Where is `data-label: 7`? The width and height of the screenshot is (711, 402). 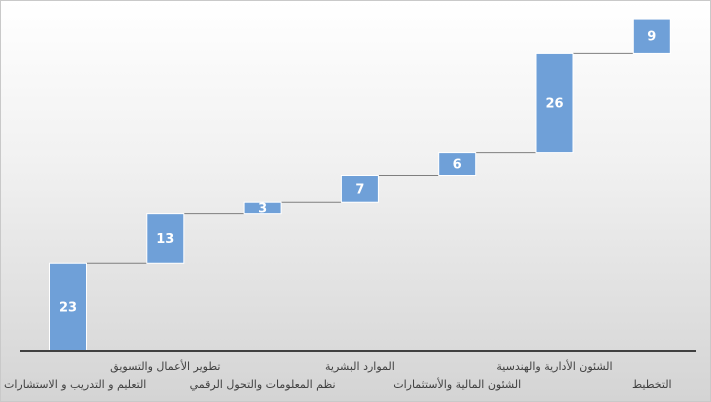 data-label: 7 is located at coordinates (359, 189).